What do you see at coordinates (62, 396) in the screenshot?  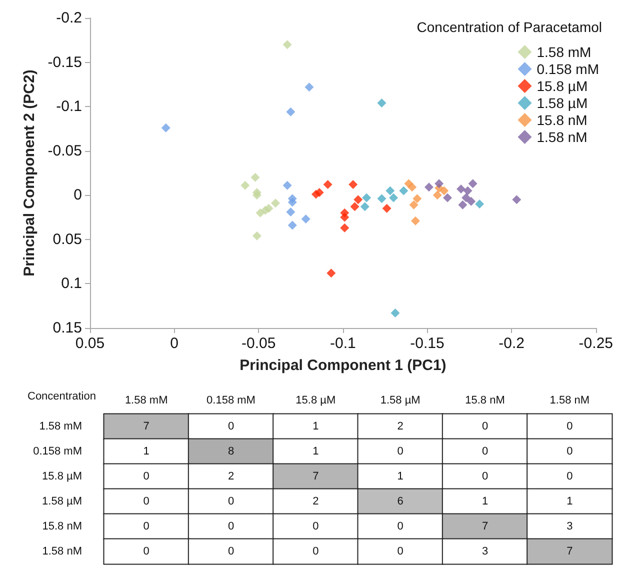 I see `y-axis-title: Concentration` at bounding box center [62, 396].